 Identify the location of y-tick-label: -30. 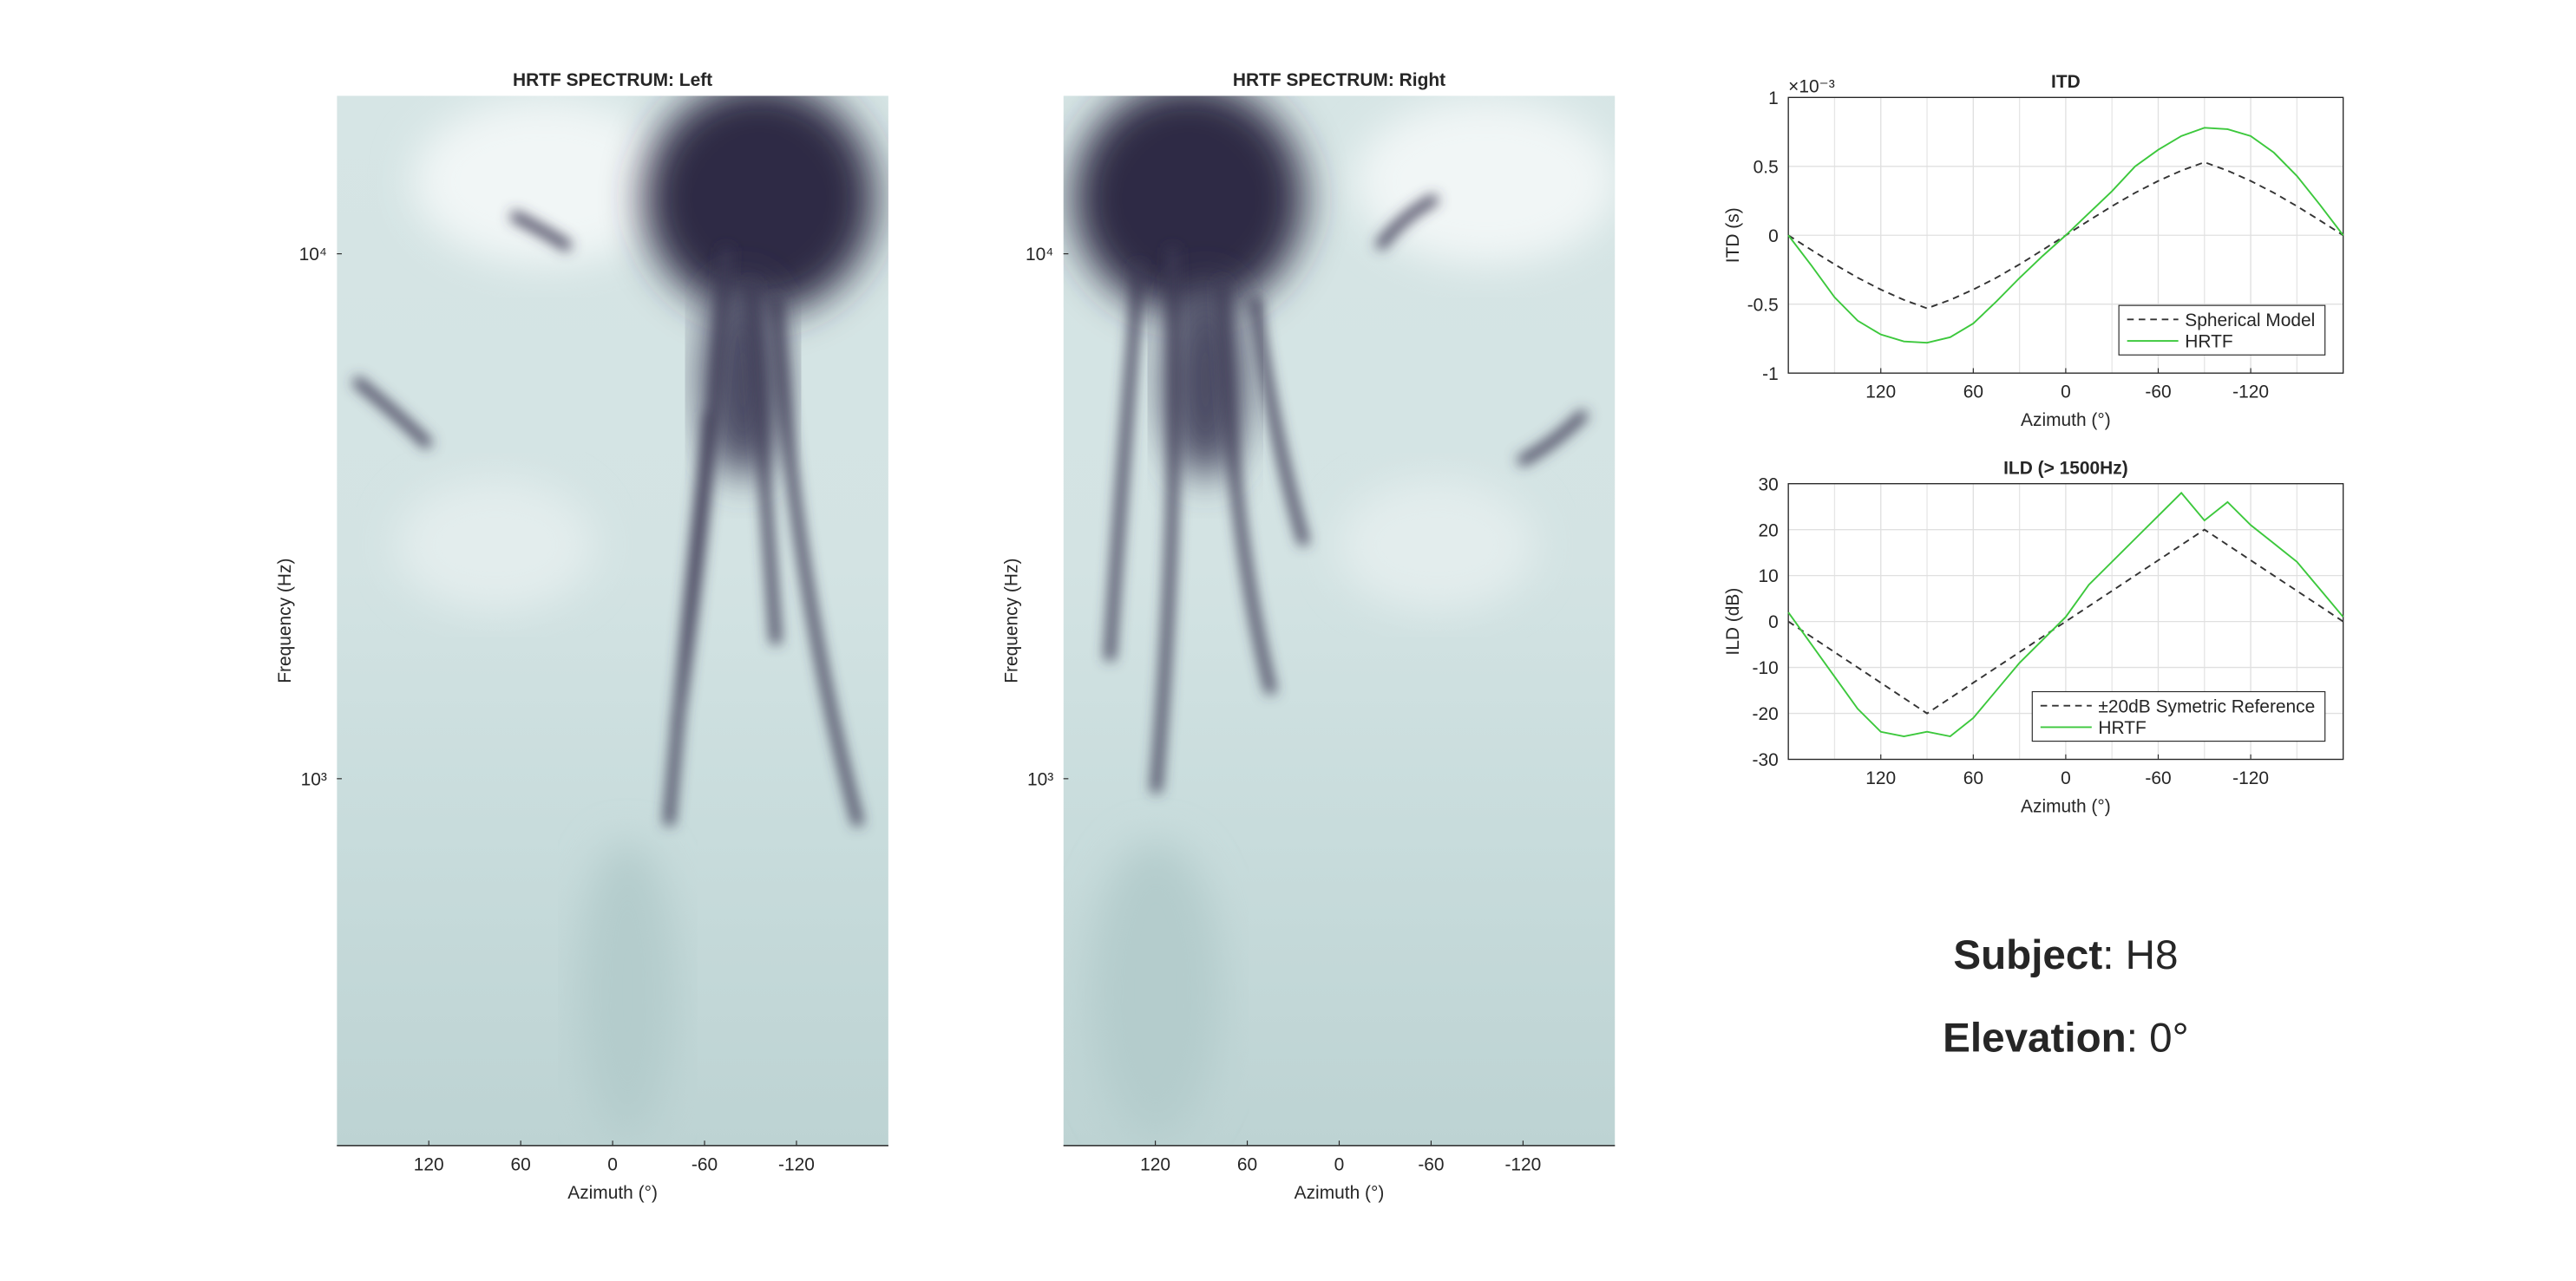
(1766, 760).